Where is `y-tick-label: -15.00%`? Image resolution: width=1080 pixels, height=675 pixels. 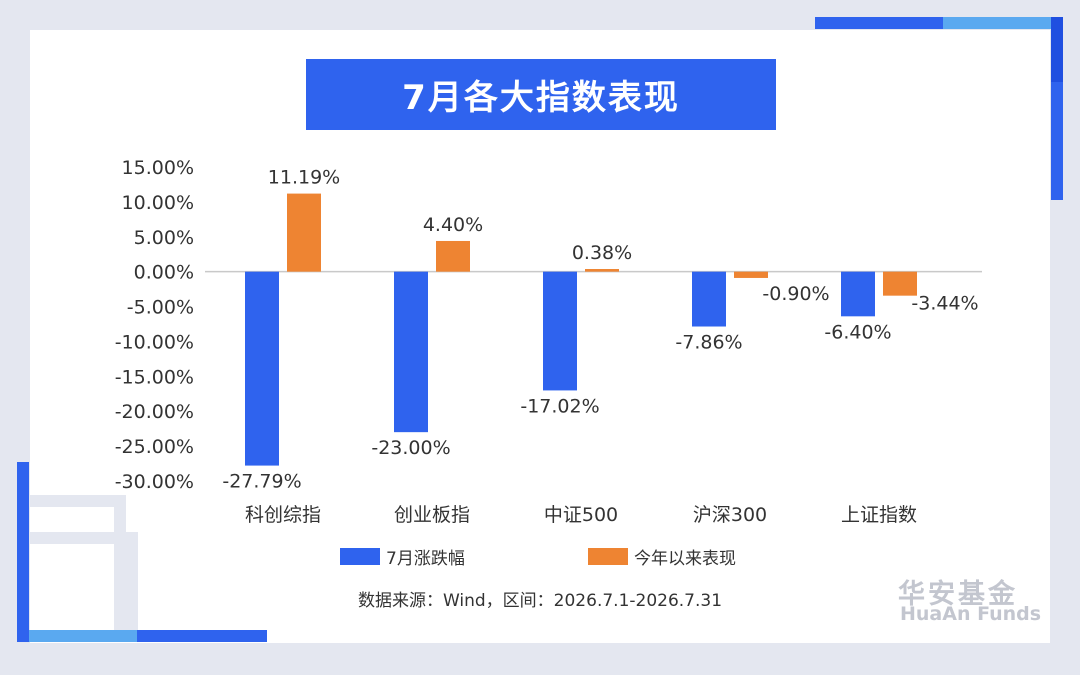
y-tick-label: -15.00% is located at coordinates (154, 377).